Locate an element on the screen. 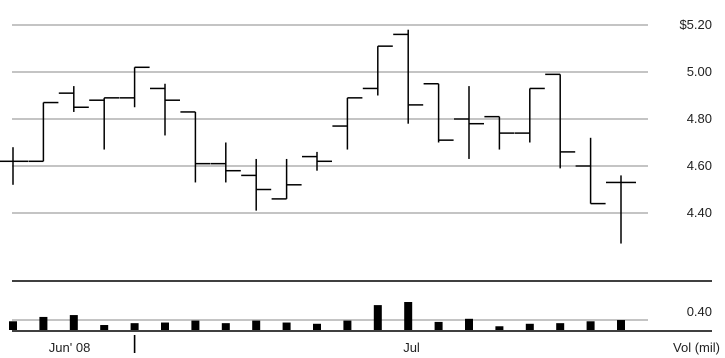 The width and height of the screenshot is (725, 358). price-tick-label: 4.40 is located at coordinates (699, 212).